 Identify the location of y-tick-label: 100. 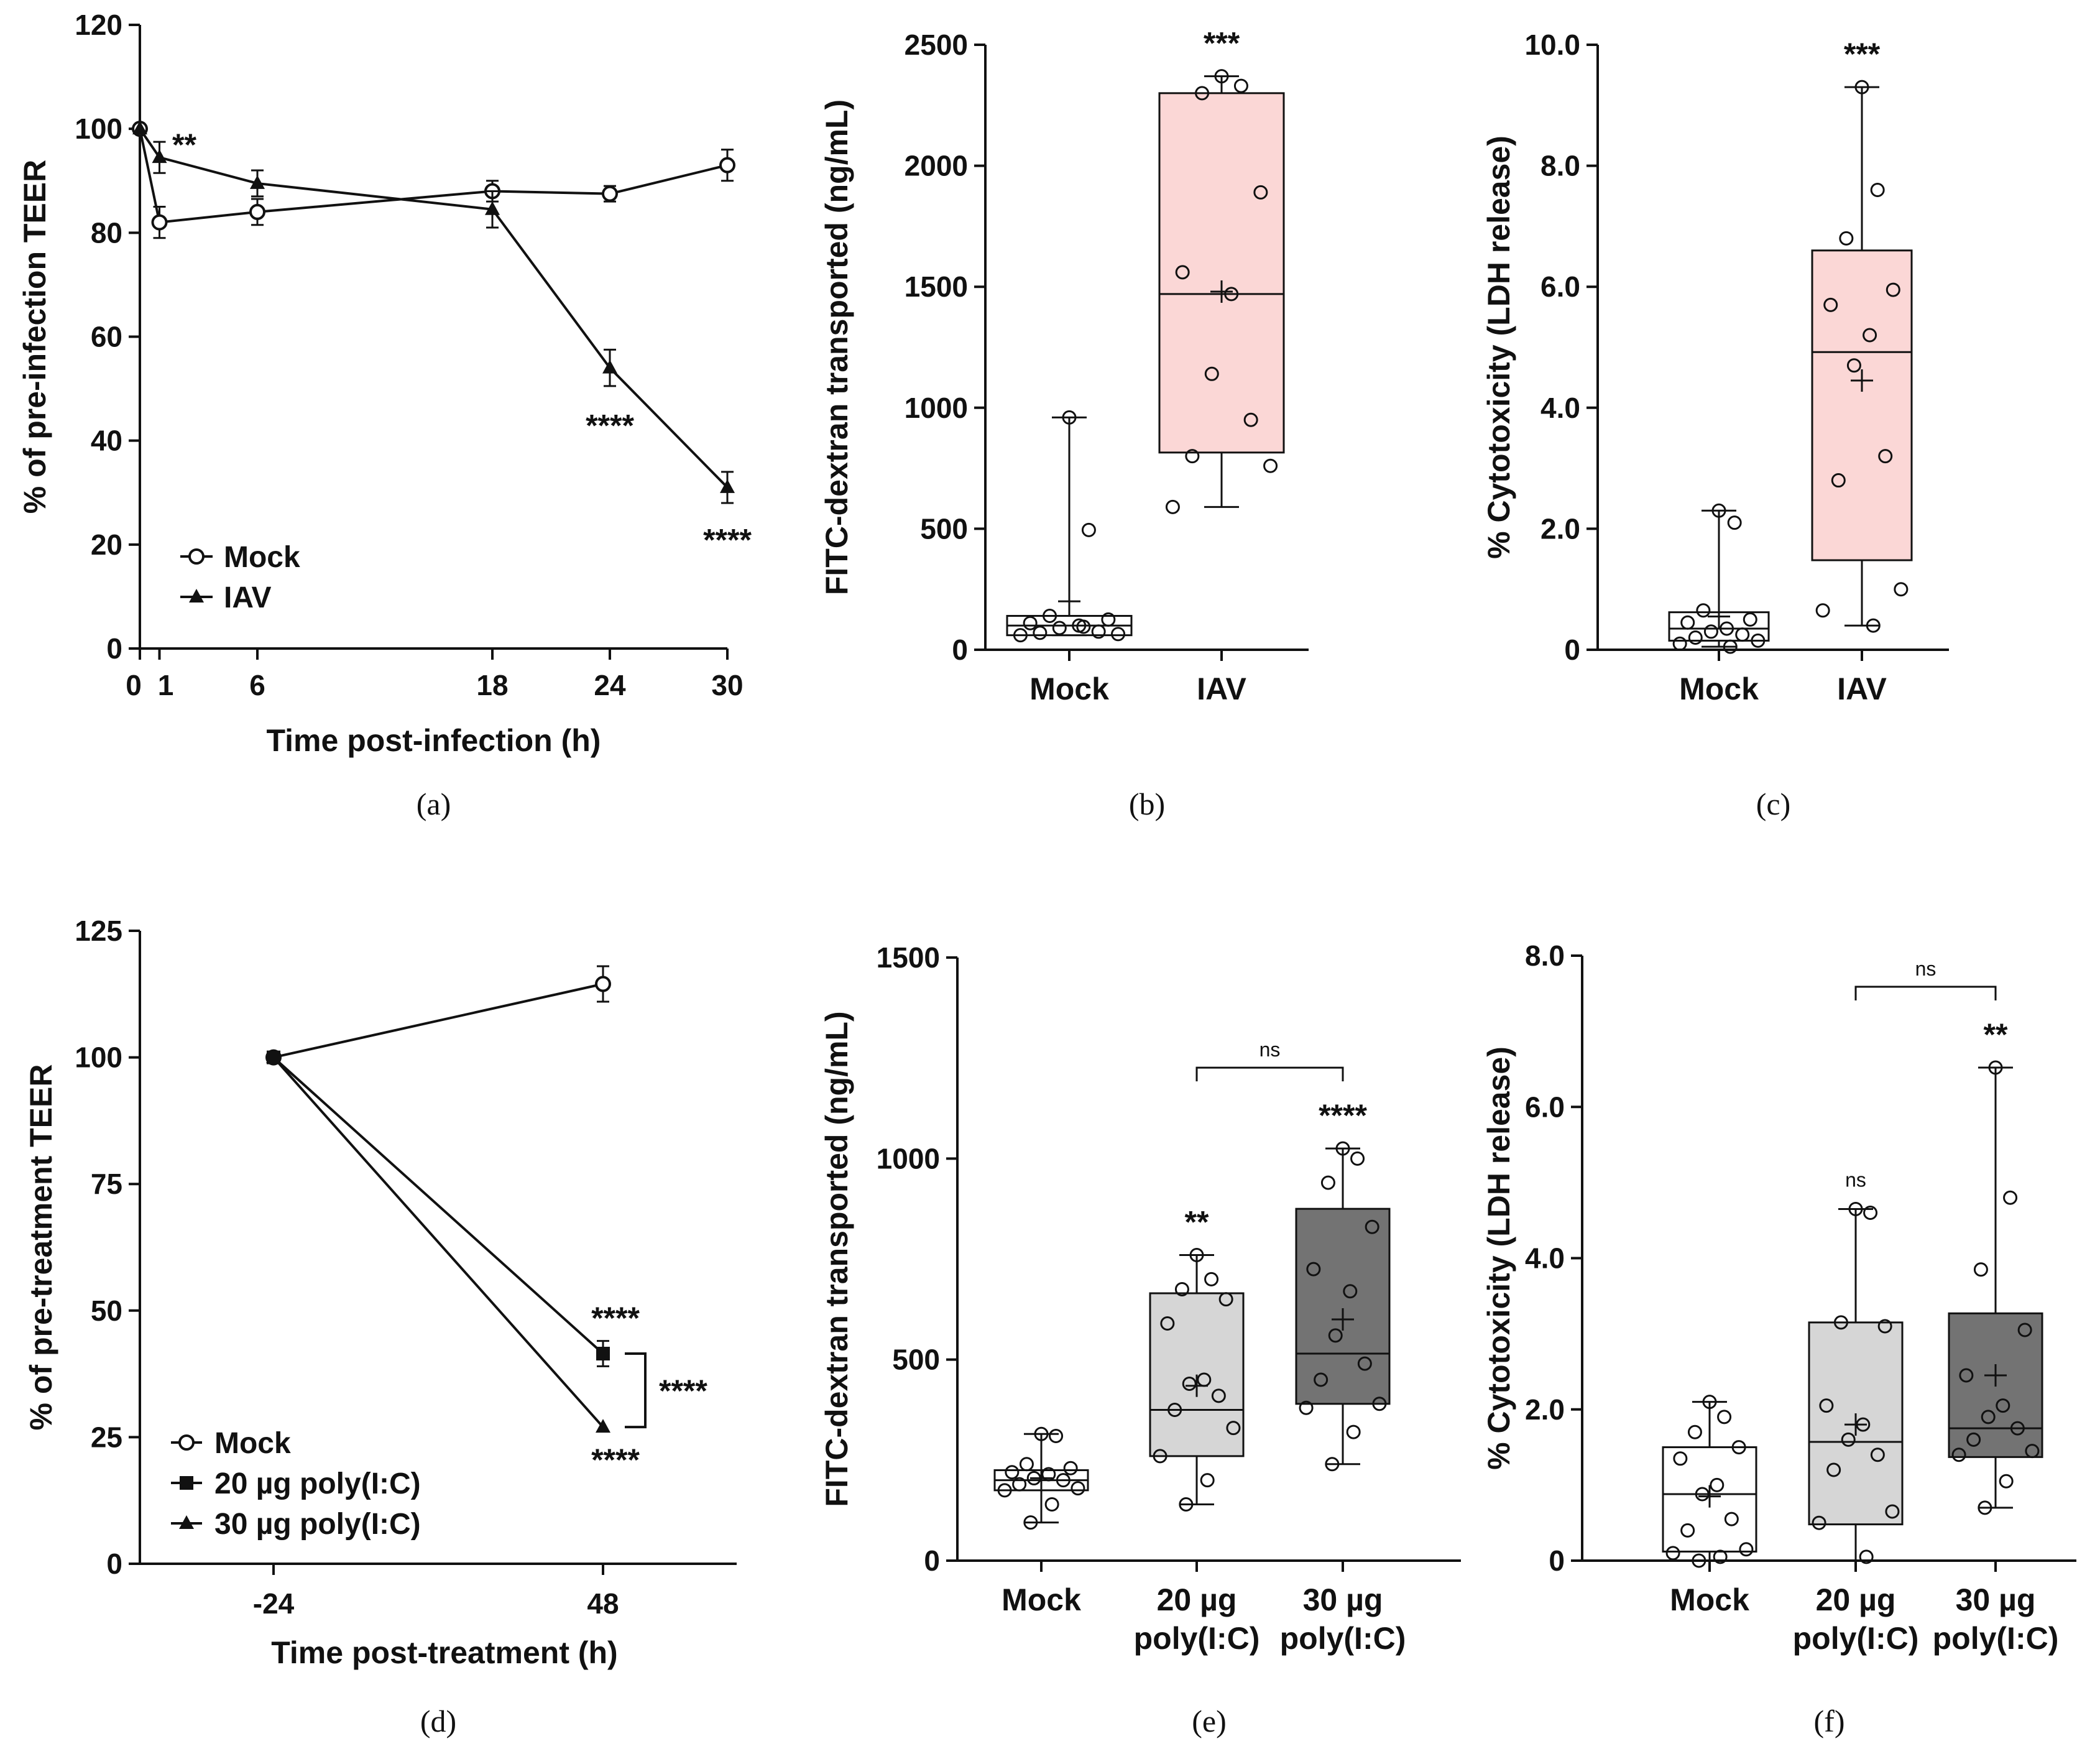
(98, 129).